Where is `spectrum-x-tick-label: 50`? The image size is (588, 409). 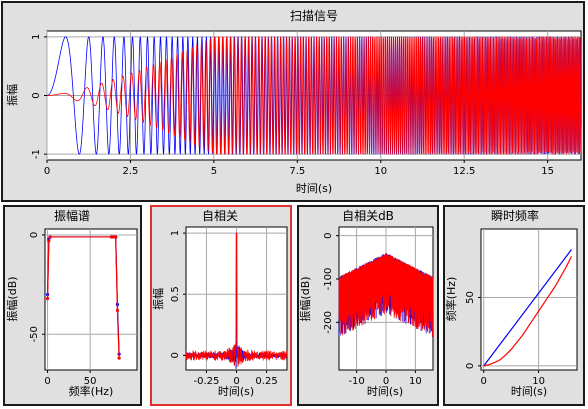 spectrum-x-tick-label: 50 is located at coordinates (90, 381).